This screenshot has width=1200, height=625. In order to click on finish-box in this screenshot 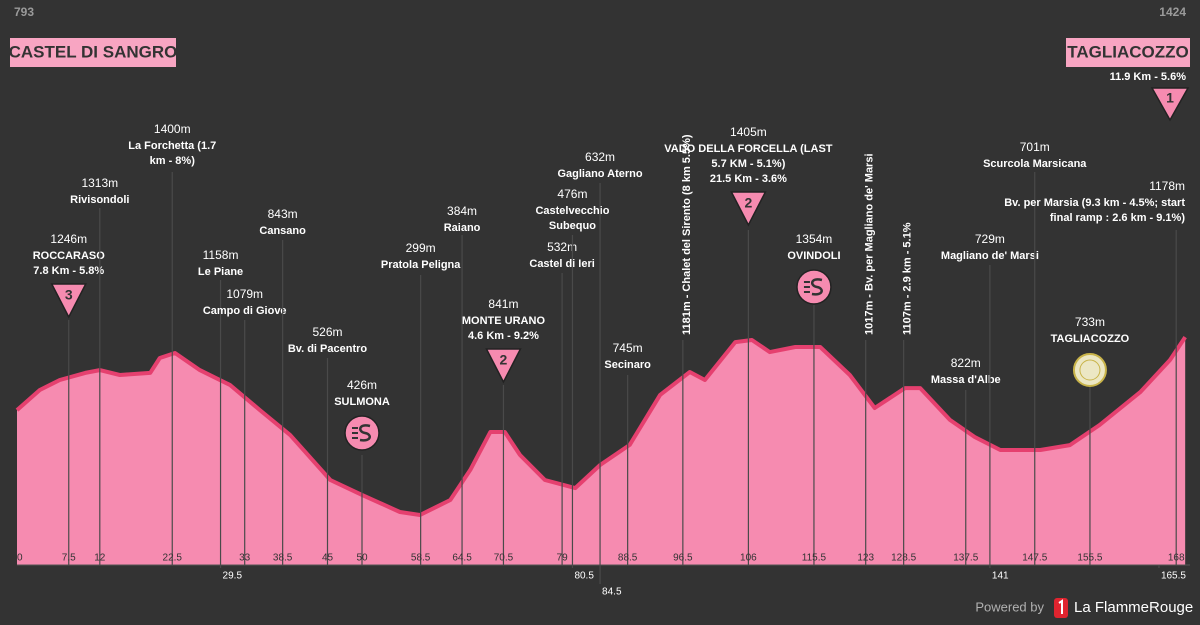, I will do `click(1128, 52)`.